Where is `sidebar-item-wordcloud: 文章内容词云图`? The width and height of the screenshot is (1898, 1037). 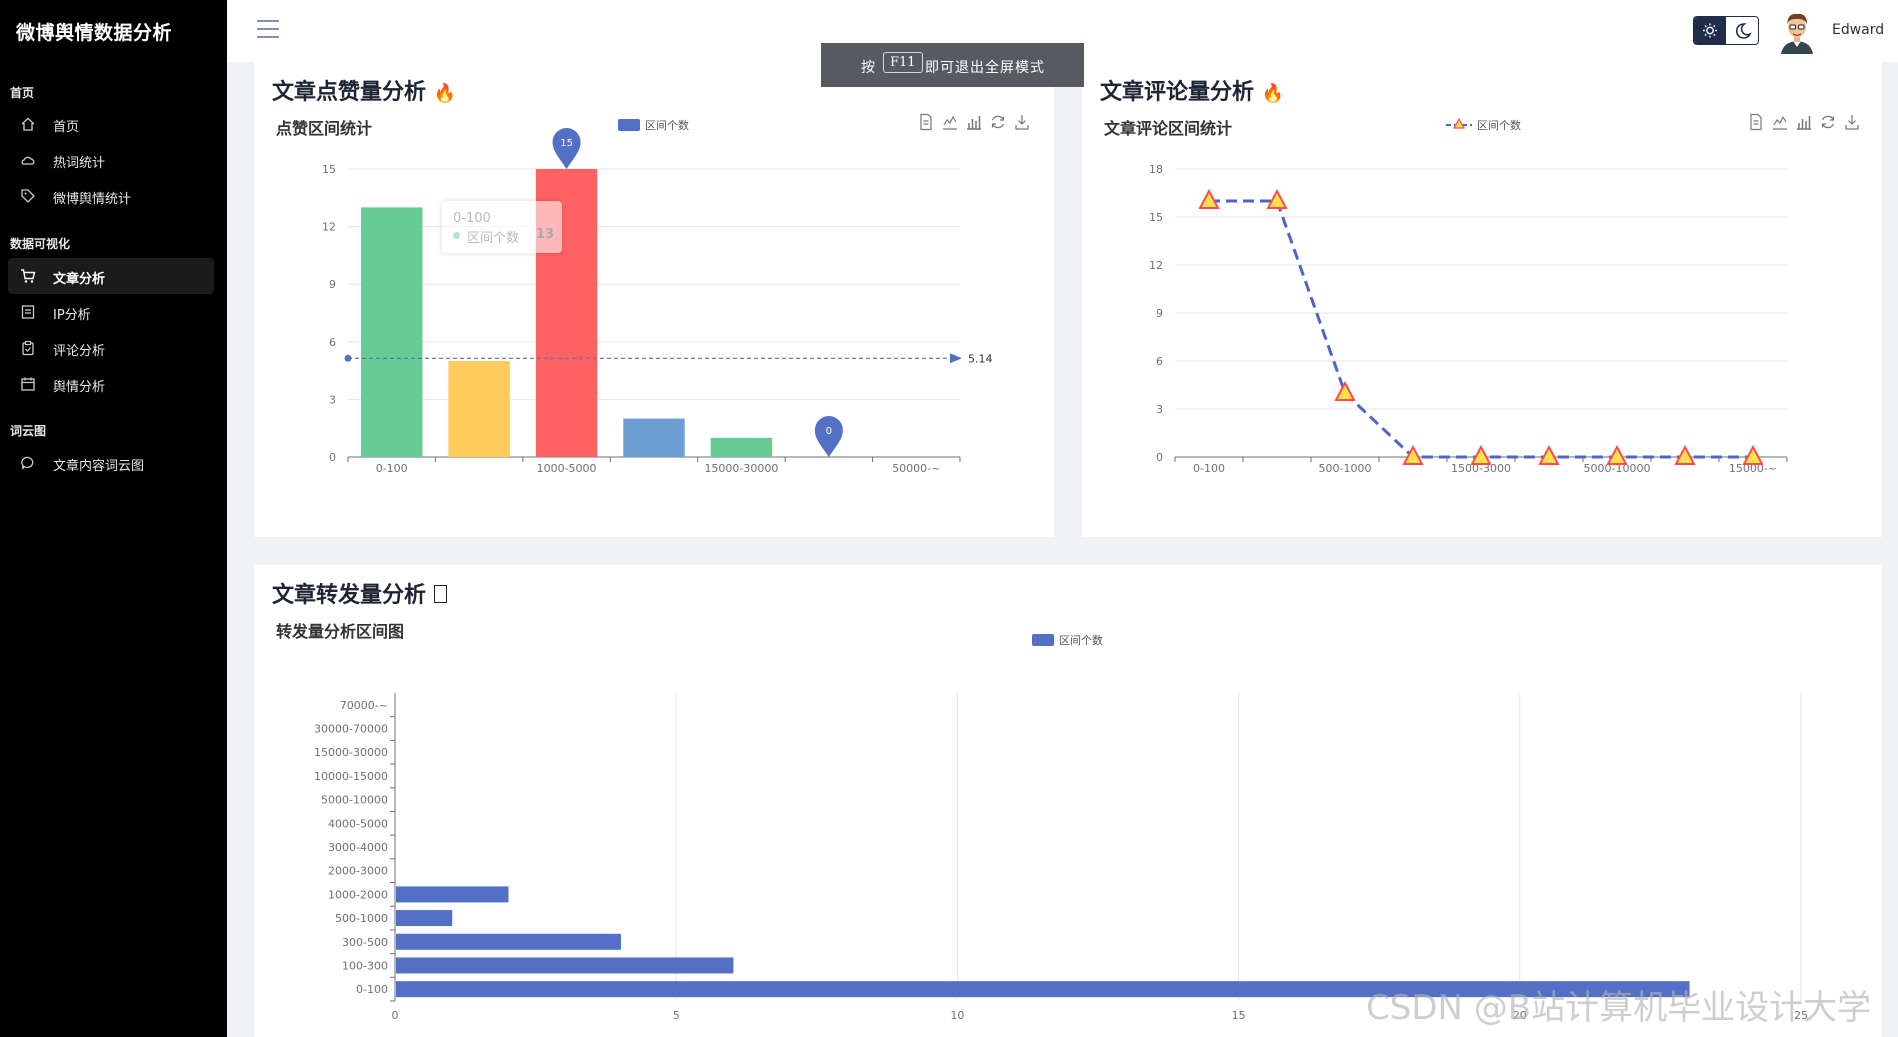
sidebar-item-wordcloud: 文章内容词云图 is located at coordinates (111, 463).